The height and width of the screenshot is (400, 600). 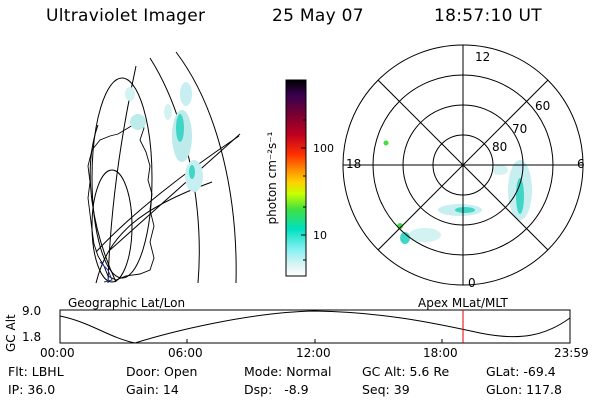 What do you see at coordinates (499, 147) in the screenshot?
I see `polar-label-lat-80: 80` at bounding box center [499, 147].